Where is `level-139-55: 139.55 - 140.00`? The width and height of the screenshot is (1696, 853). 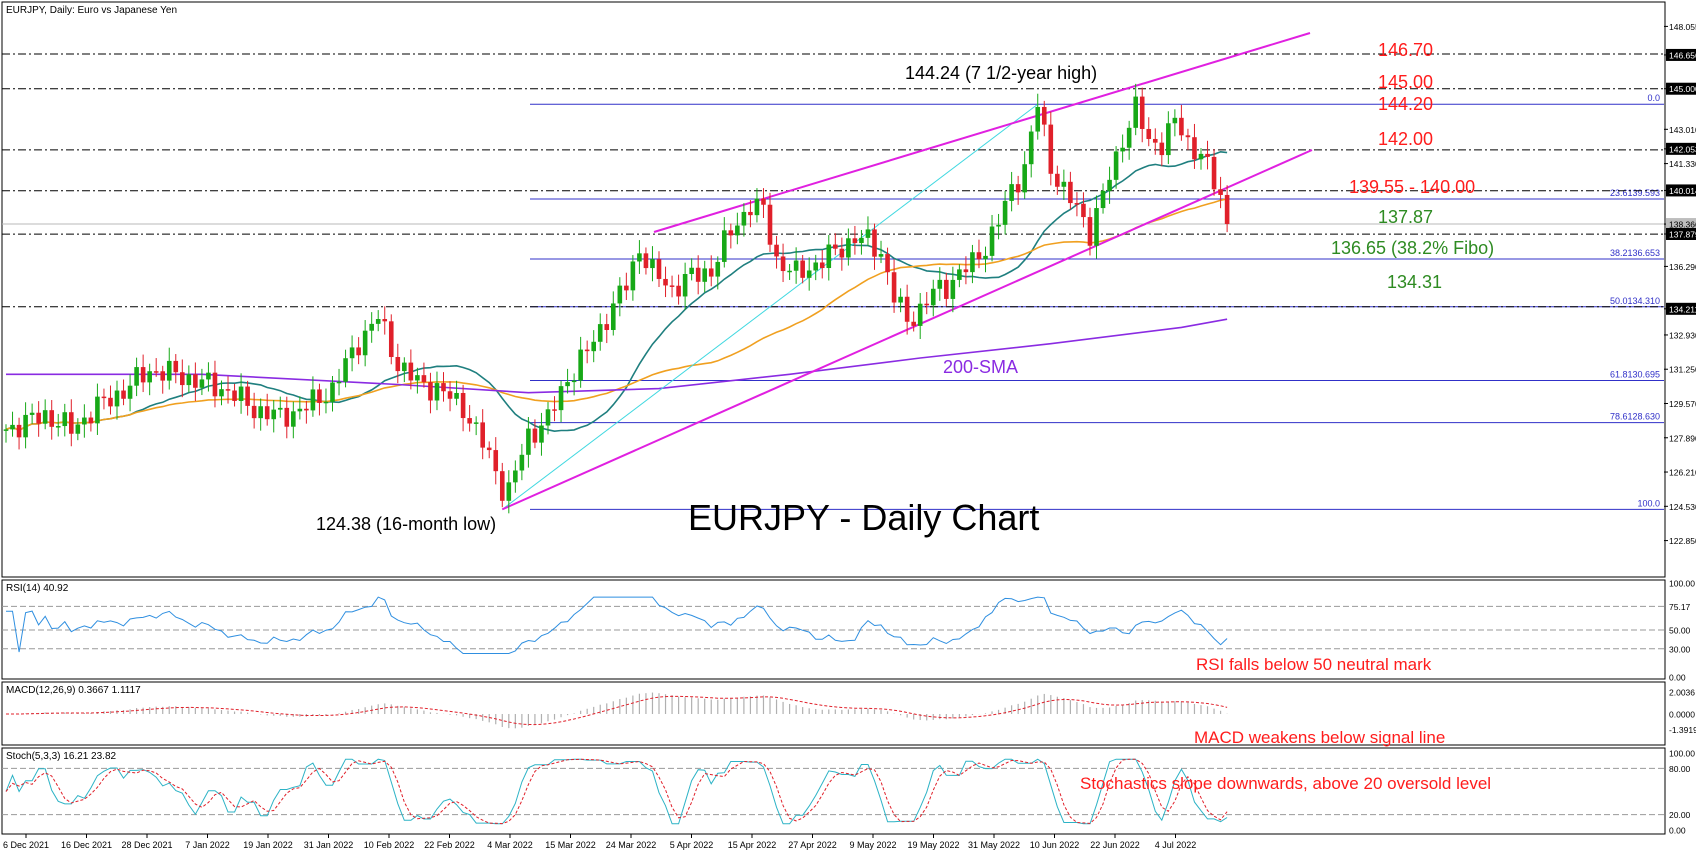 level-139-55: 139.55 - 140.00 is located at coordinates (1412, 187).